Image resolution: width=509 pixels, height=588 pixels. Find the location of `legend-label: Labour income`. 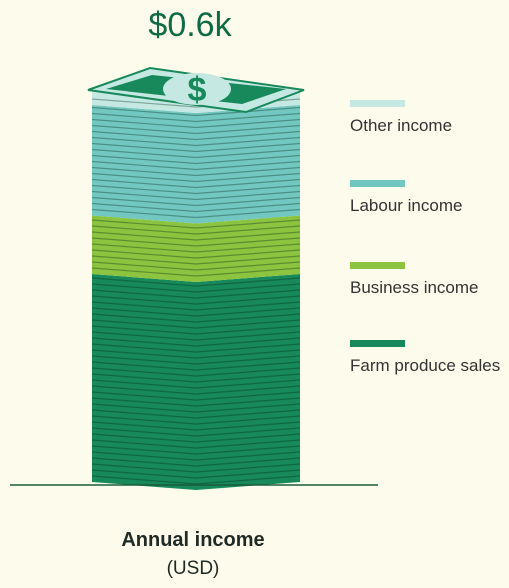

legend-label: Labour income is located at coordinates (406, 205).